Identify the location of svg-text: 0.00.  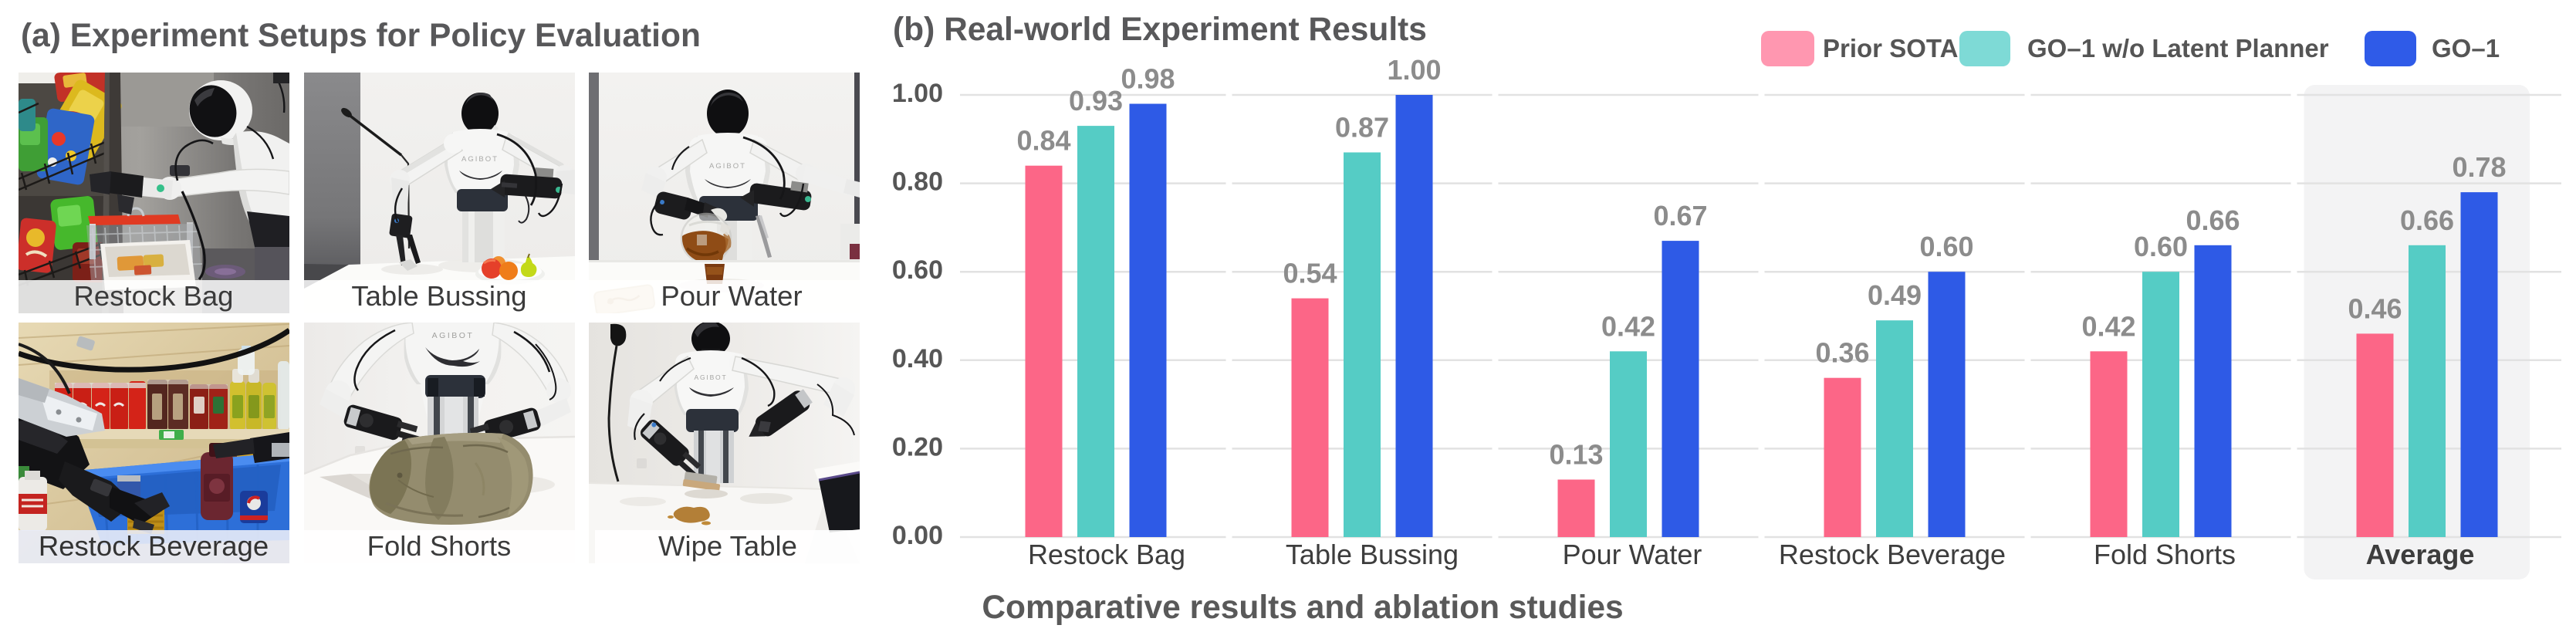
(917, 535).